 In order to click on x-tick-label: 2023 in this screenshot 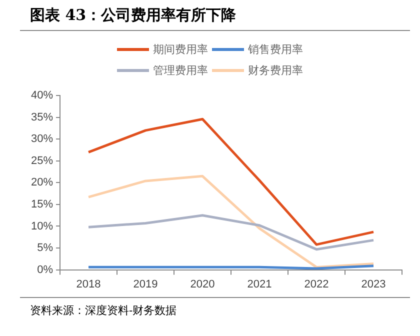, I will do `click(373, 284)`.